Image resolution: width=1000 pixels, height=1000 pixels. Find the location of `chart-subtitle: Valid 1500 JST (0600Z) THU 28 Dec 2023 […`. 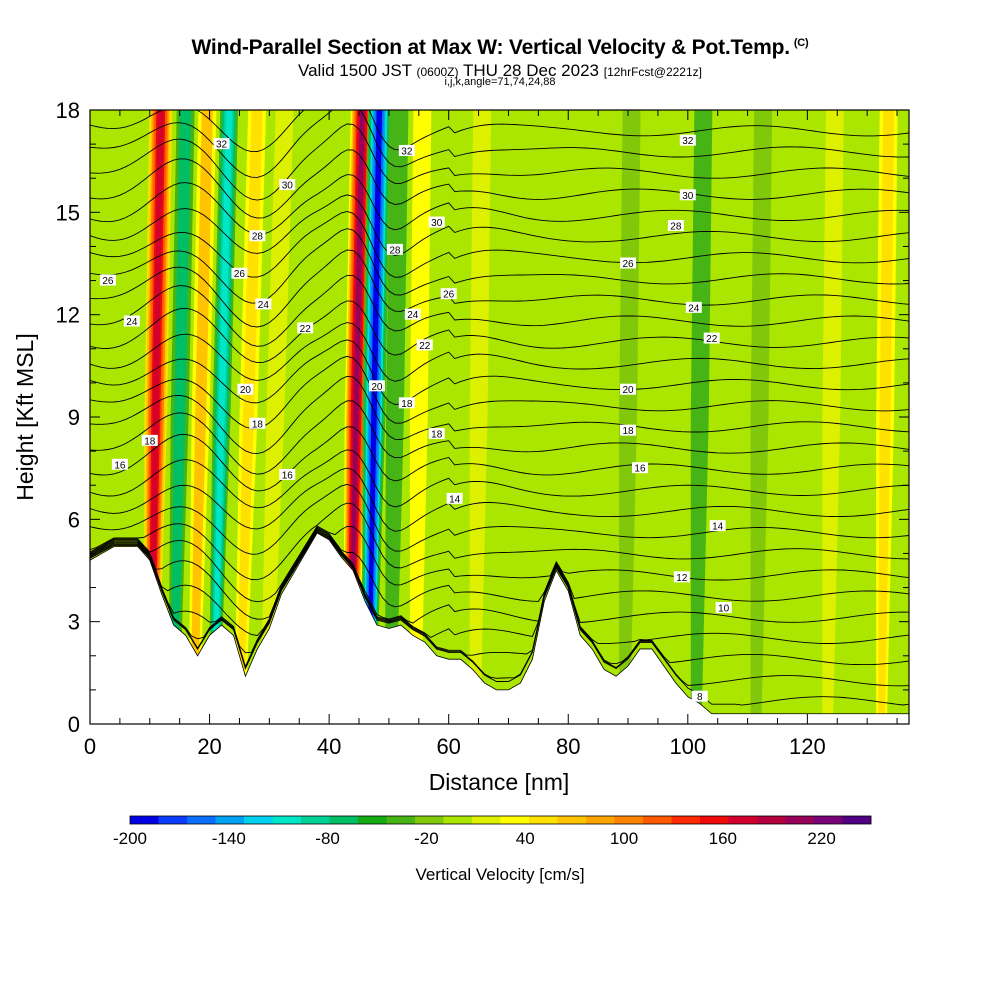

chart-subtitle: Valid 1500 JST (0600Z) THU 28 Dec 2023 [… is located at coordinates (500, 70).